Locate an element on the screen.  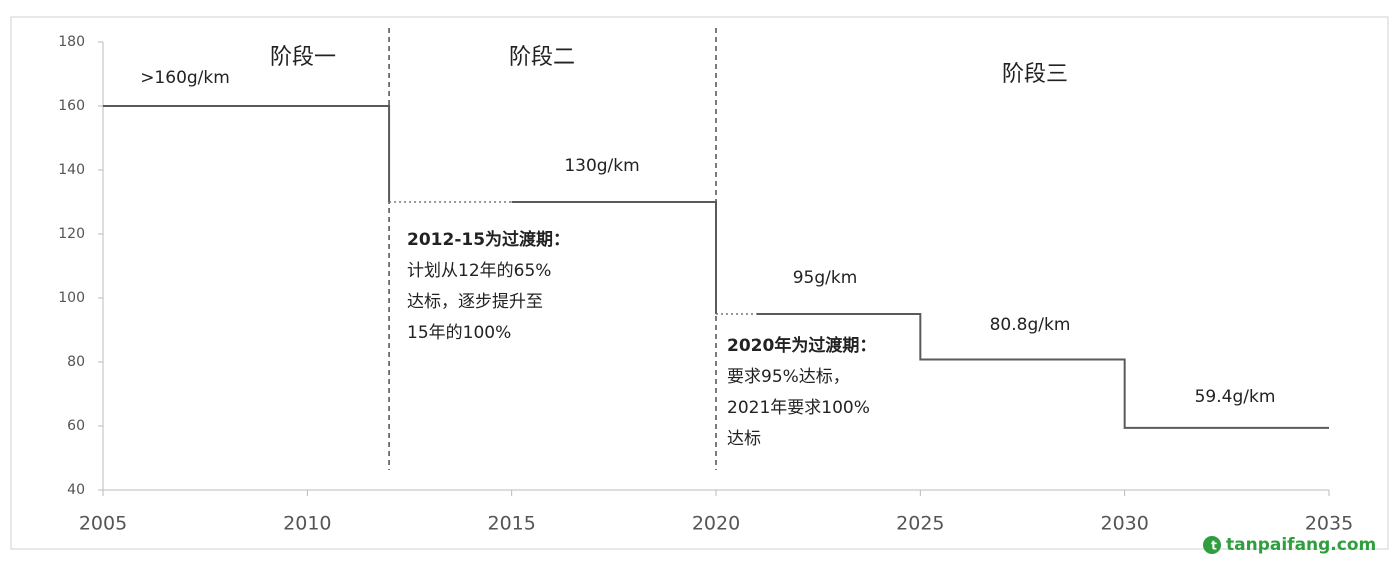
note-line: 要求95%达标， is located at coordinates (788, 377).